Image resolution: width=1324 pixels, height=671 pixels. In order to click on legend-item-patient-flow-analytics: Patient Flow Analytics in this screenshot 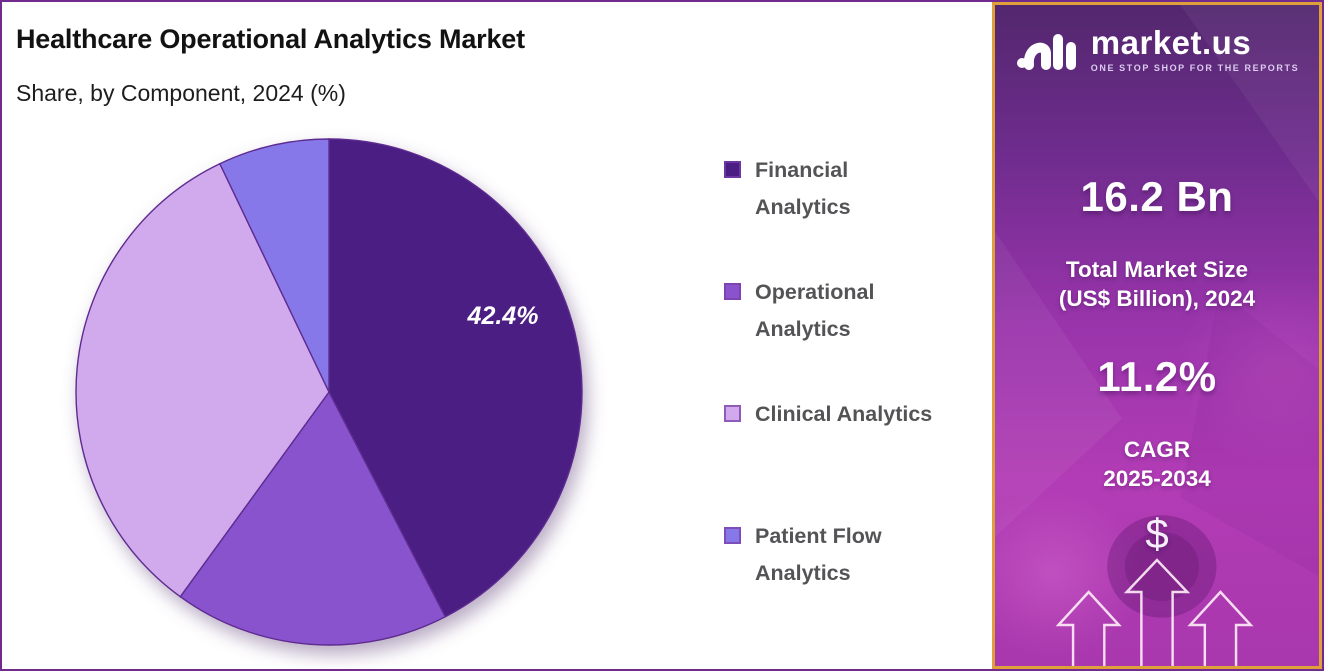, I will do `click(803, 555)`.